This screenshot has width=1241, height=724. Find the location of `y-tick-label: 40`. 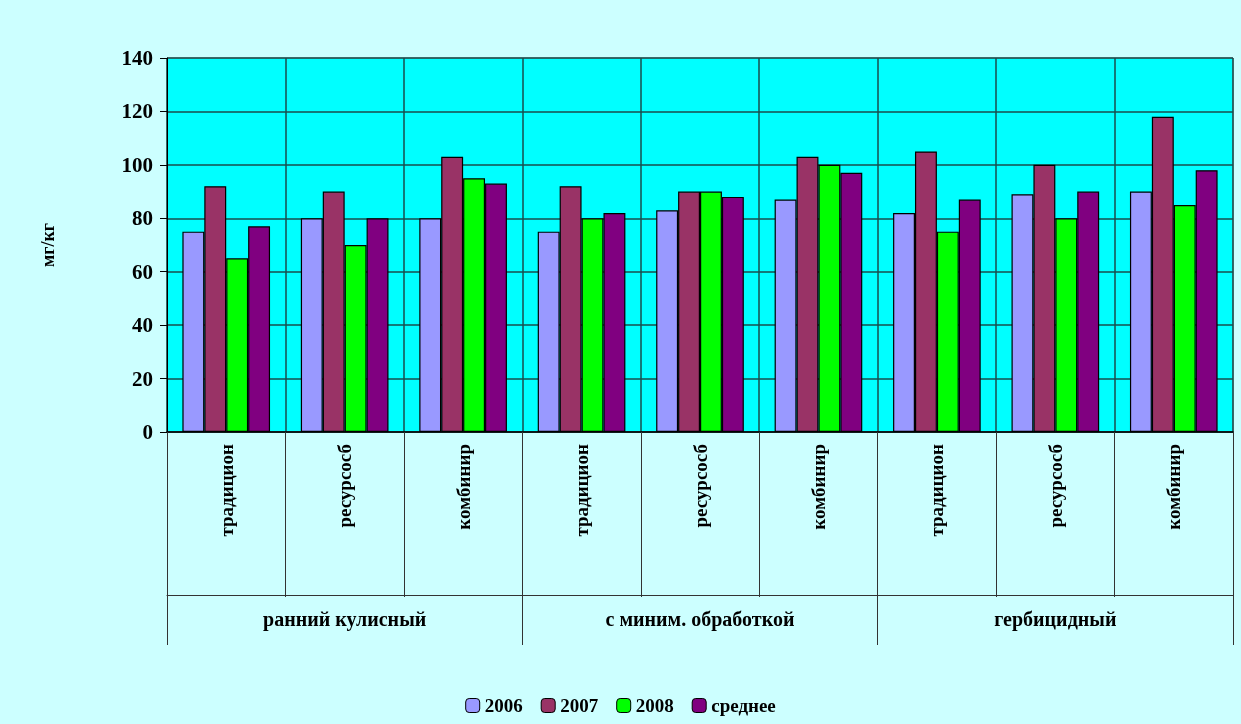

y-tick-label: 40 is located at coordinates (142, 325).